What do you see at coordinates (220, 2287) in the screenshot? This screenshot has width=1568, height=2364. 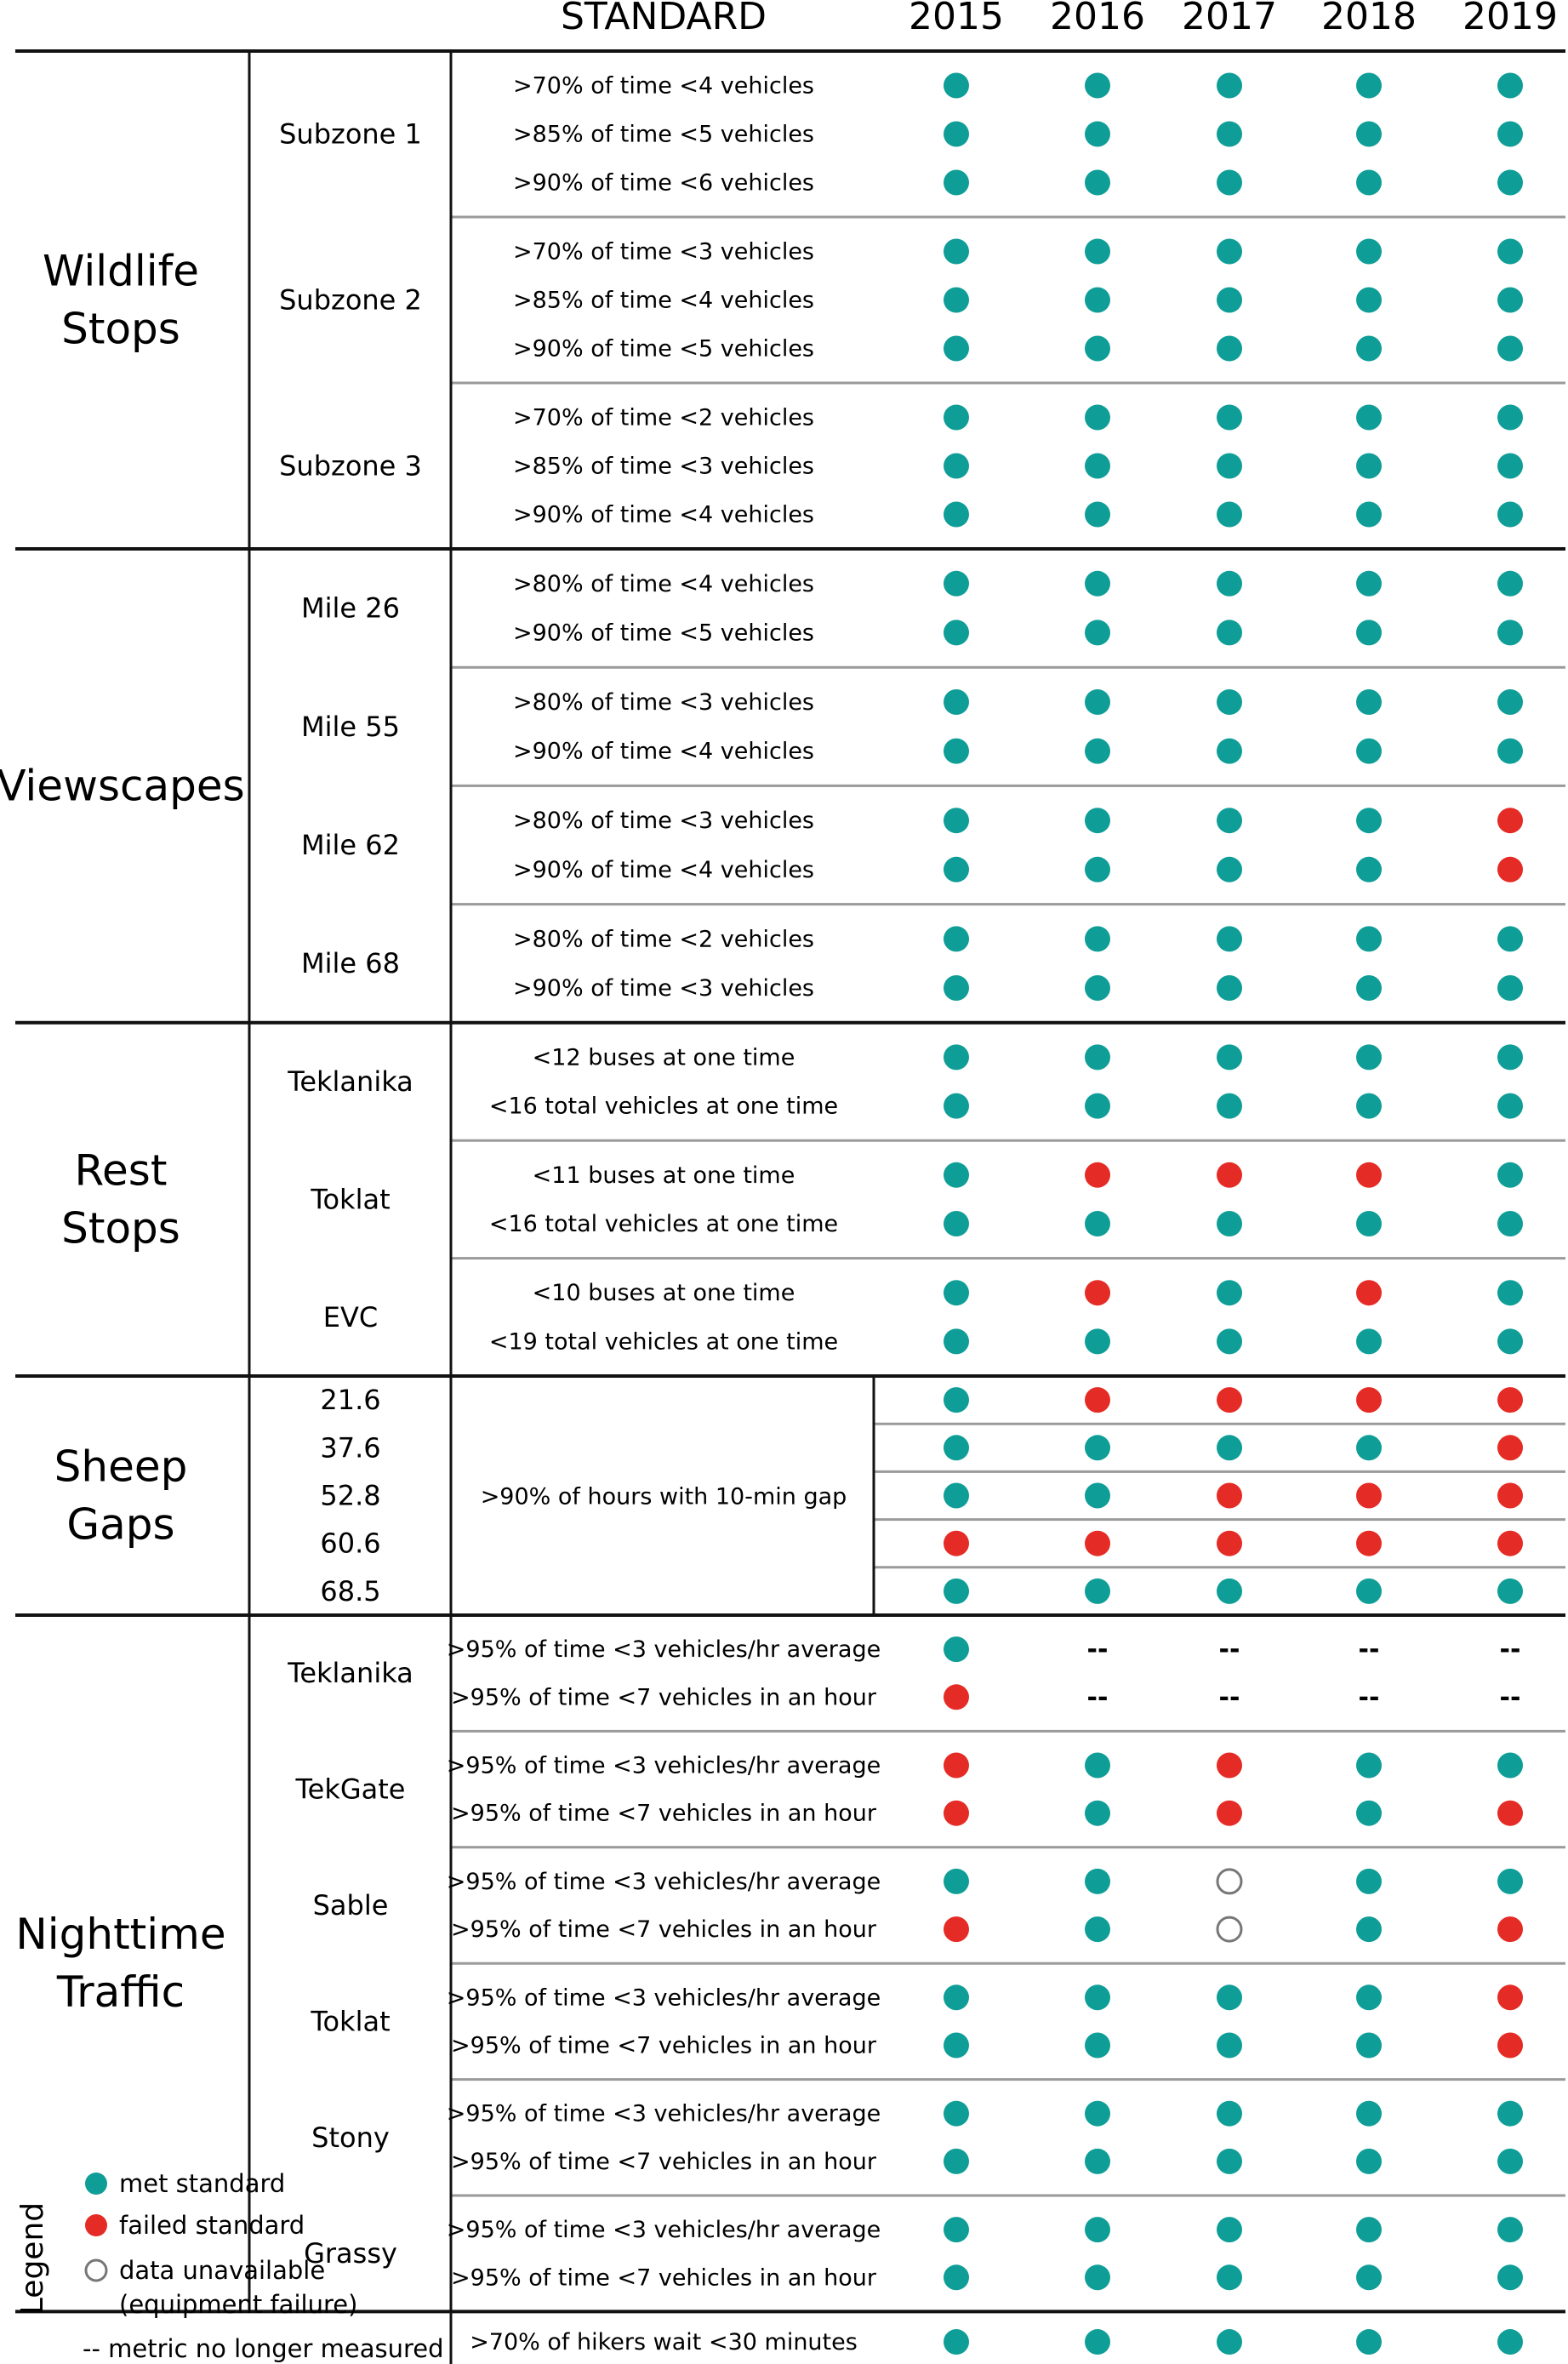 I see `legend-item-unavailable: data unavailable (equipment failure)` at bounding box center [220, 2287].